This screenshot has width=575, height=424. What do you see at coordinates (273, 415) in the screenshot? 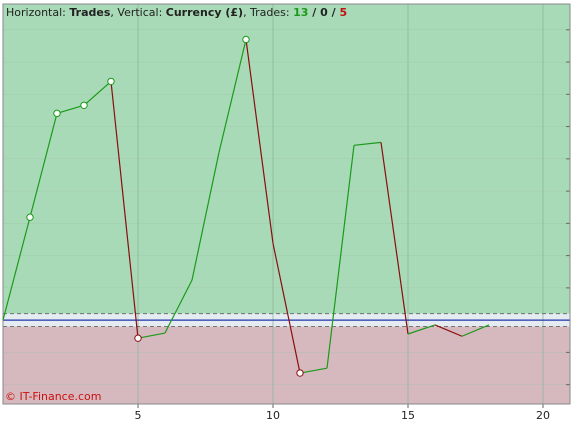
I see `x-tick-label: 10` at bounding box center [273, 415].